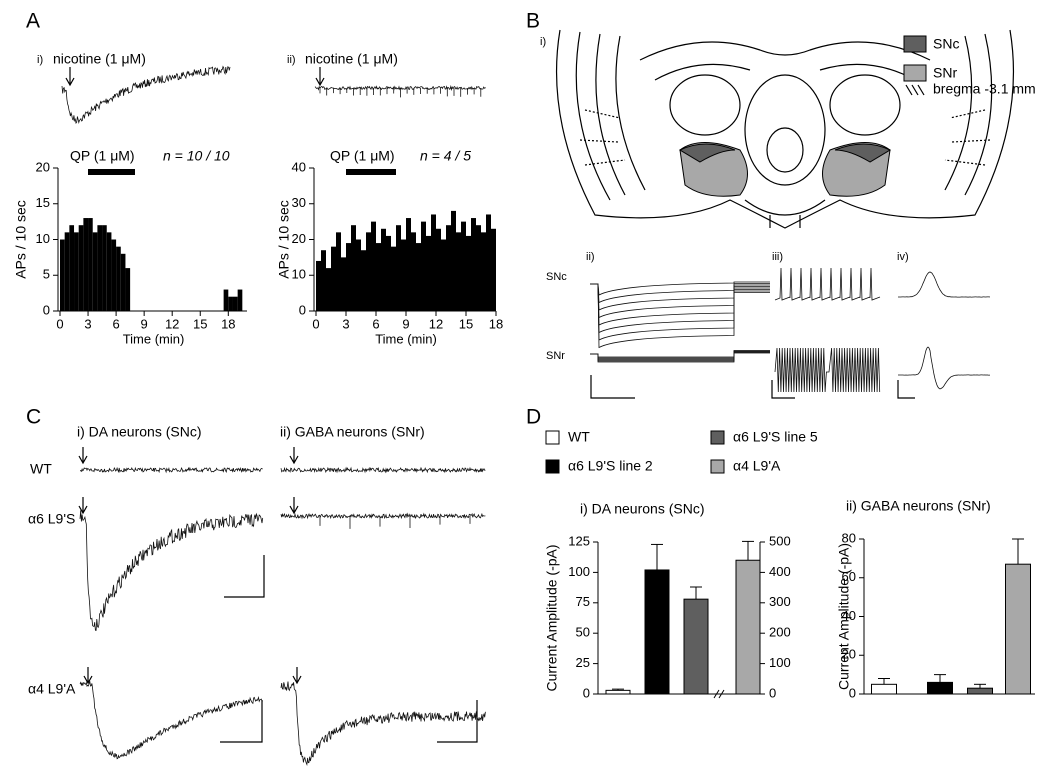  Describe the element at coordinates (46, 309) in the screenshot. I see `y-tick-label: 0` at that location.